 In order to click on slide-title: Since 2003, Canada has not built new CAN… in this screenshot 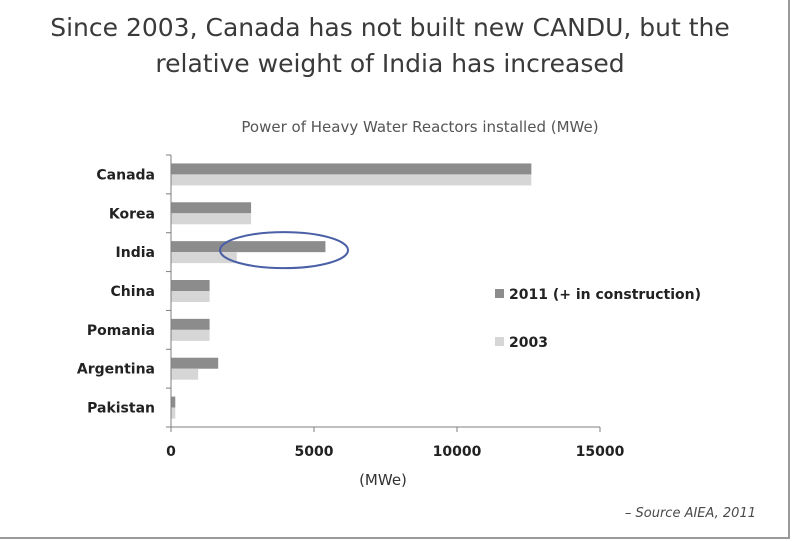, I will do `click(390, 46)`.